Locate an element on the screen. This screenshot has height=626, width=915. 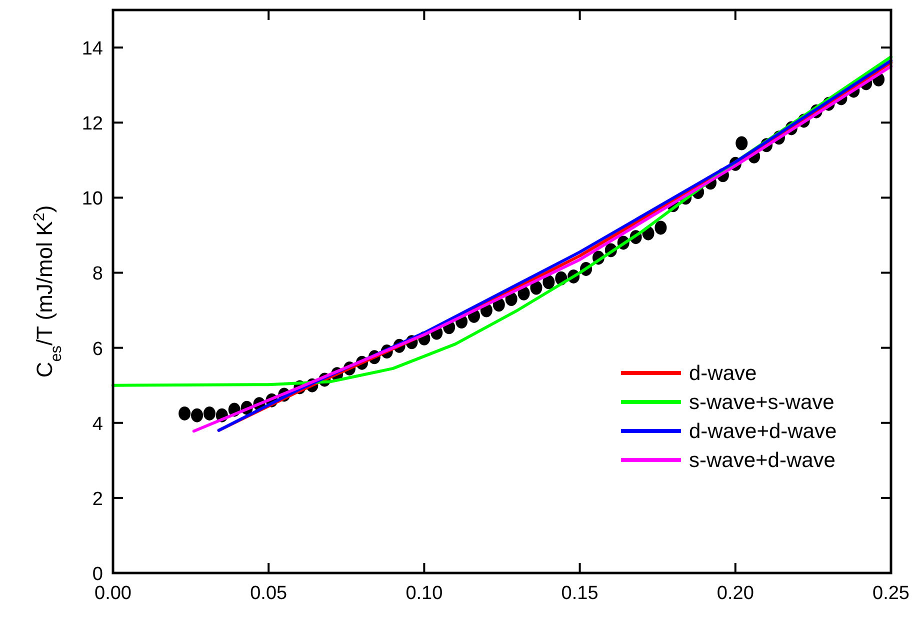
legend-label: d-wave is located at coordinates (723, 373).